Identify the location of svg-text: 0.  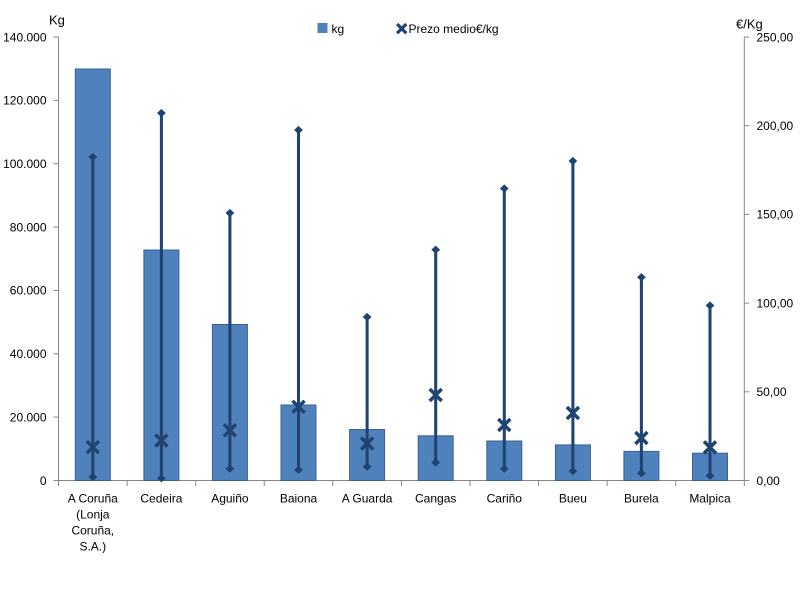
(43, 481).